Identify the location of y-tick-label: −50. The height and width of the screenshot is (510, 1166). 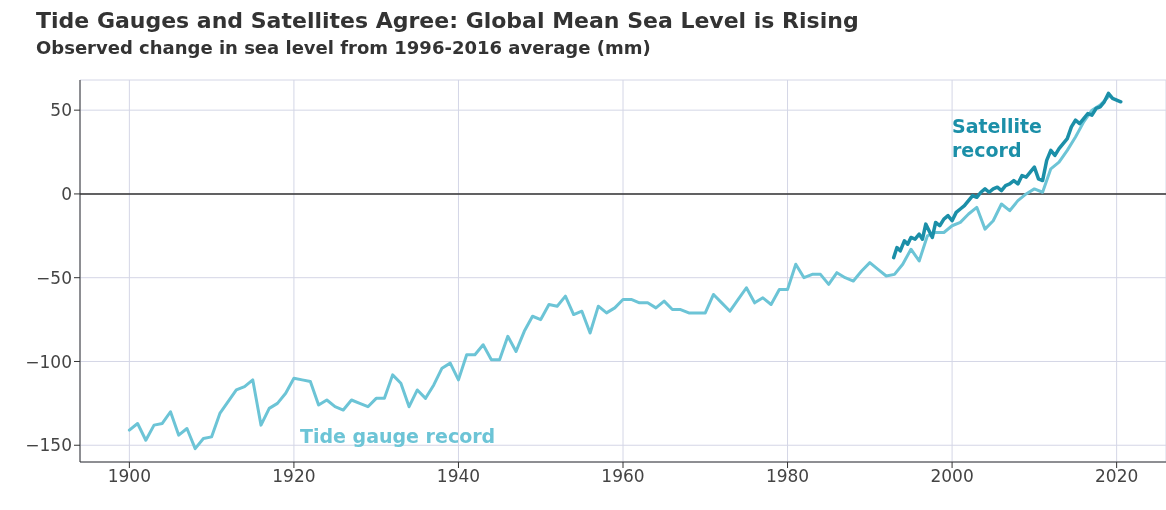
(54, 277).